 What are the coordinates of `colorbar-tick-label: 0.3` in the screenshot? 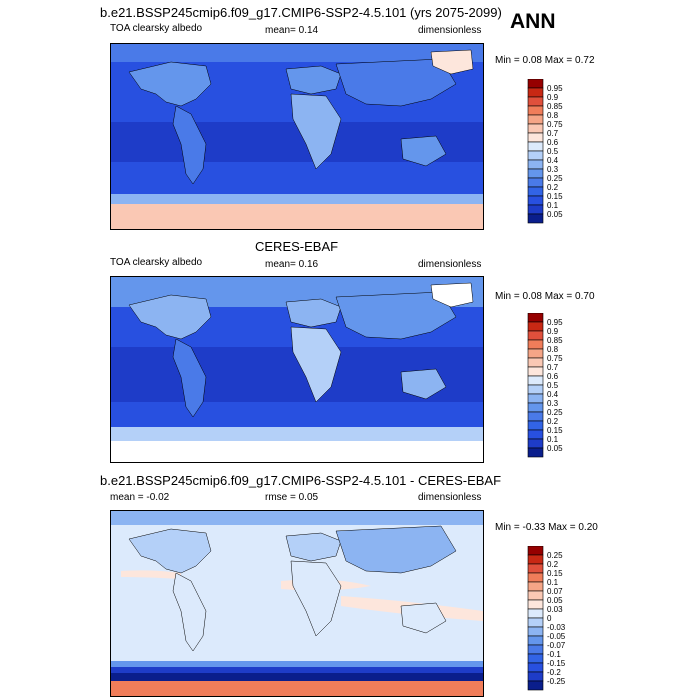 It's located at (553, 169).